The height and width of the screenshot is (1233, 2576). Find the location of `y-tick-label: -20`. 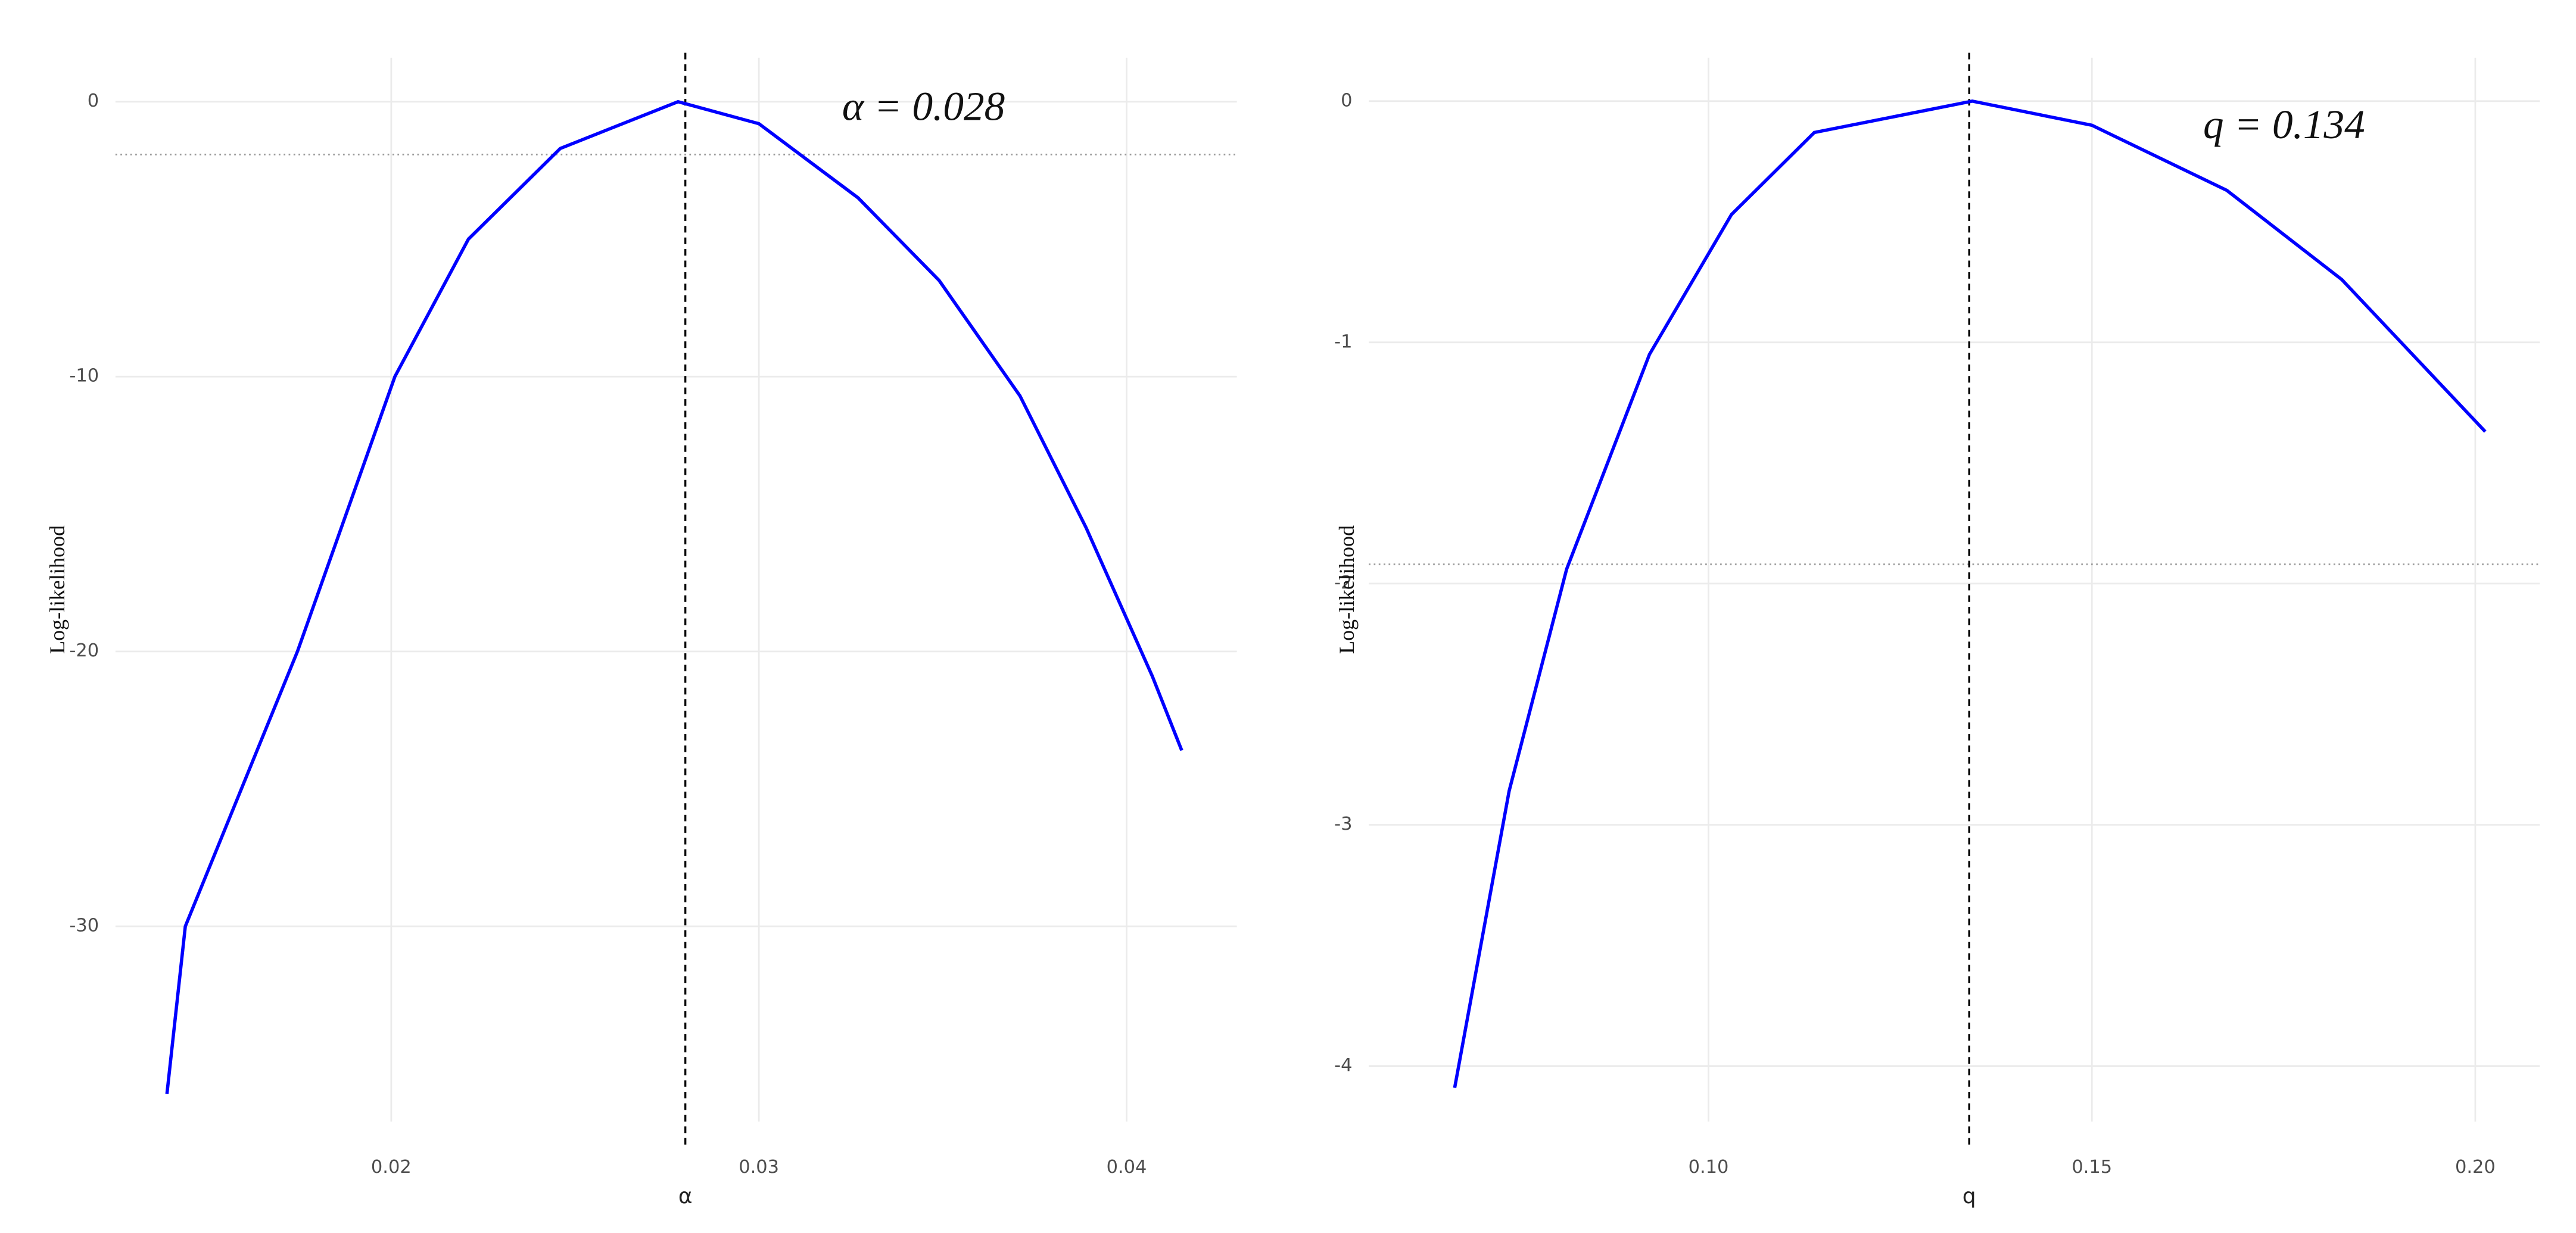

y-tick-label: -20 is located at coordinates (84, 650).